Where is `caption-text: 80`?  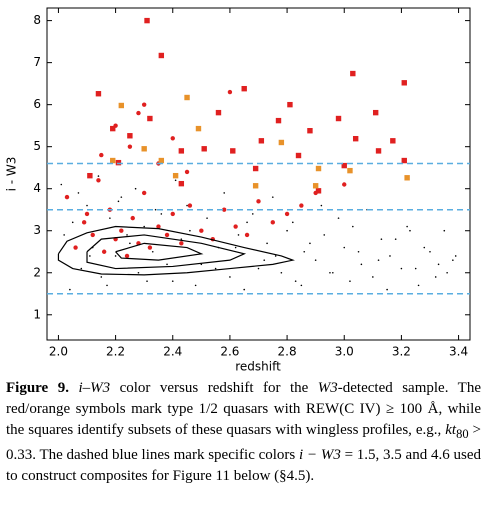 caption-text: 80 is located at coordinates (462, 434).